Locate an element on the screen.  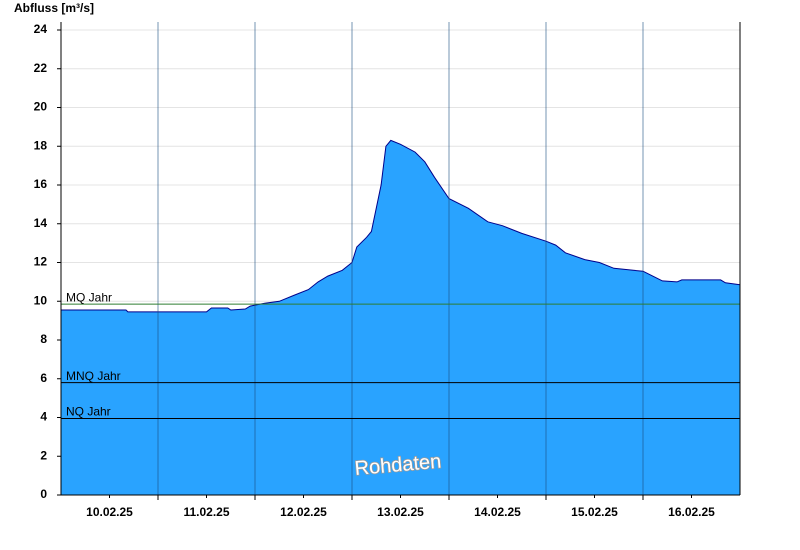
y-tick-label: 8 is located at coordinates (43, 339).